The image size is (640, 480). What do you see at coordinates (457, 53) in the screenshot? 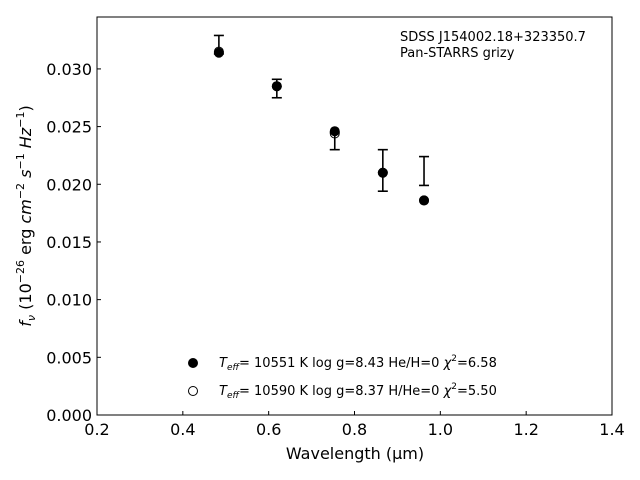
I see `annotation-survey: Pan-STARRS grizy` at bounding box center [457, 53].